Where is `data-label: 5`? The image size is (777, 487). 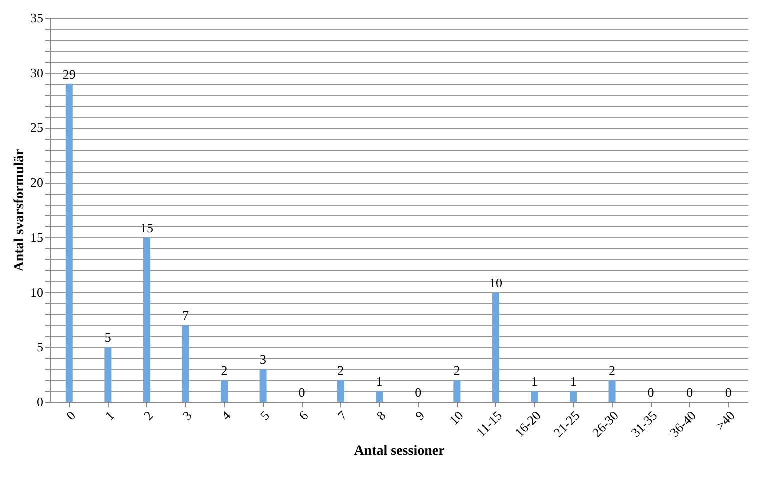
data-label: 5 is located at coordinates (108, 338).